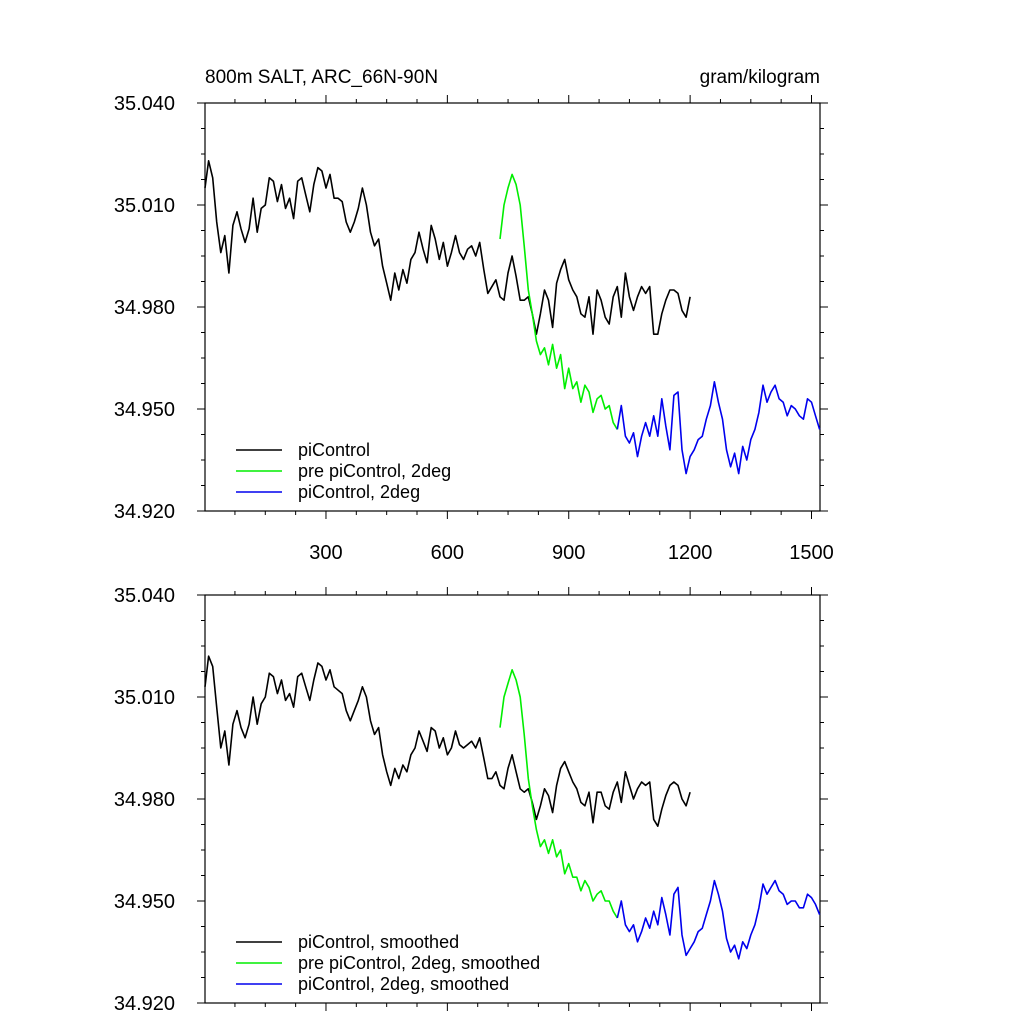 This screenshot has width=1024, height=1029. What do you see at coordinates (447, 553) in the screenshot?
I see `x-tick-label: 600` at bounding box center [447, 553].